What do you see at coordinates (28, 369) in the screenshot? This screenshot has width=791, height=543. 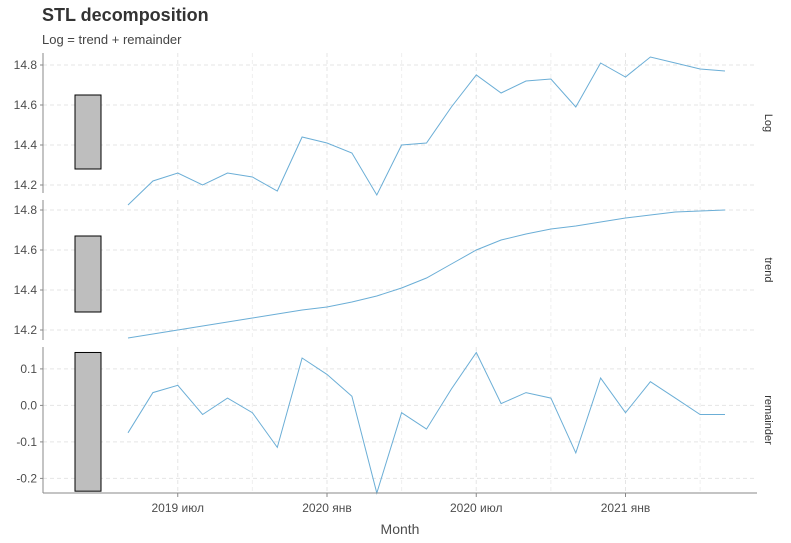 I see `y-tick-label: 0.1` at bounding box center [28, 369].